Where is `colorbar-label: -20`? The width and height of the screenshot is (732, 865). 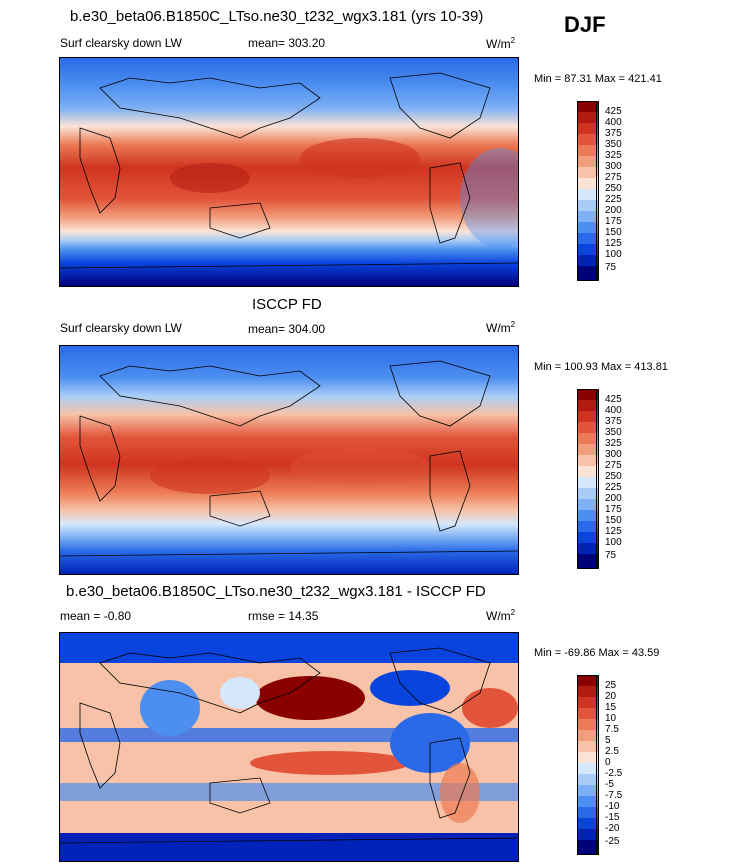
colorbar-label: -20 is located at coordinates (612, 828).